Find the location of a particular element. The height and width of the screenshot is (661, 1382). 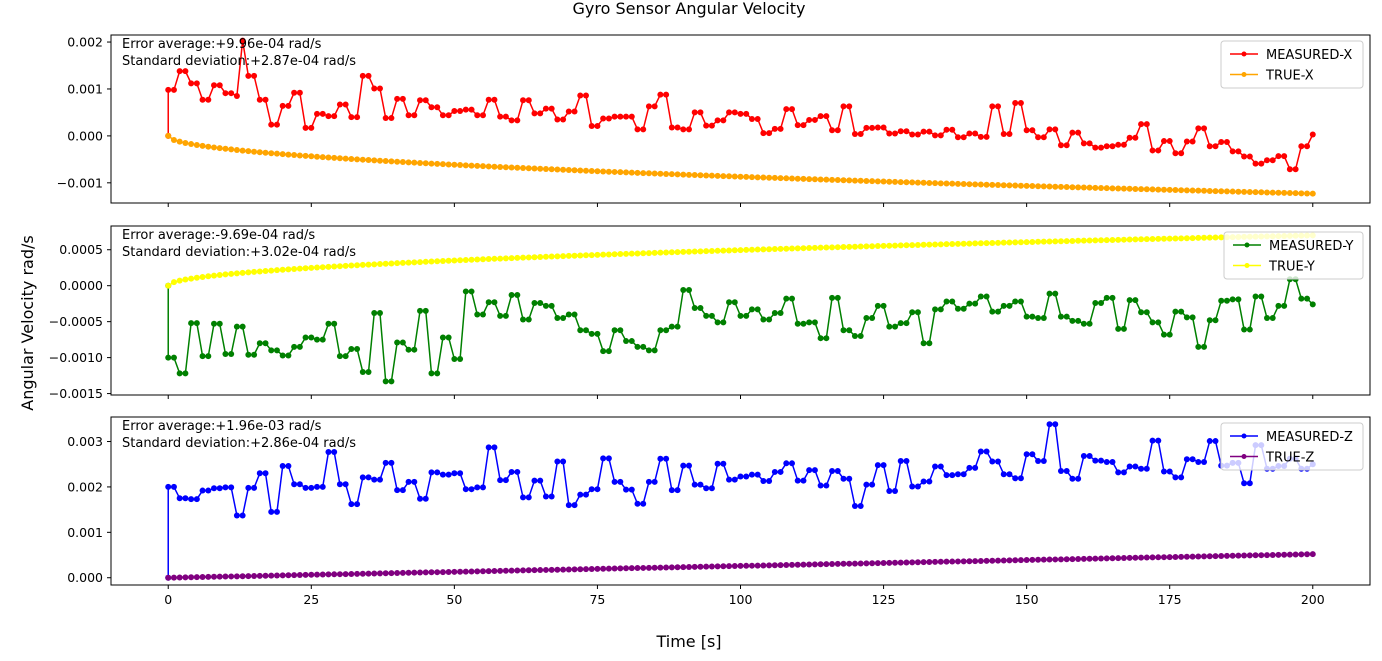

error-average-text: Error average:+1.96e-03 rad/s is located at coordinates (222, 426).